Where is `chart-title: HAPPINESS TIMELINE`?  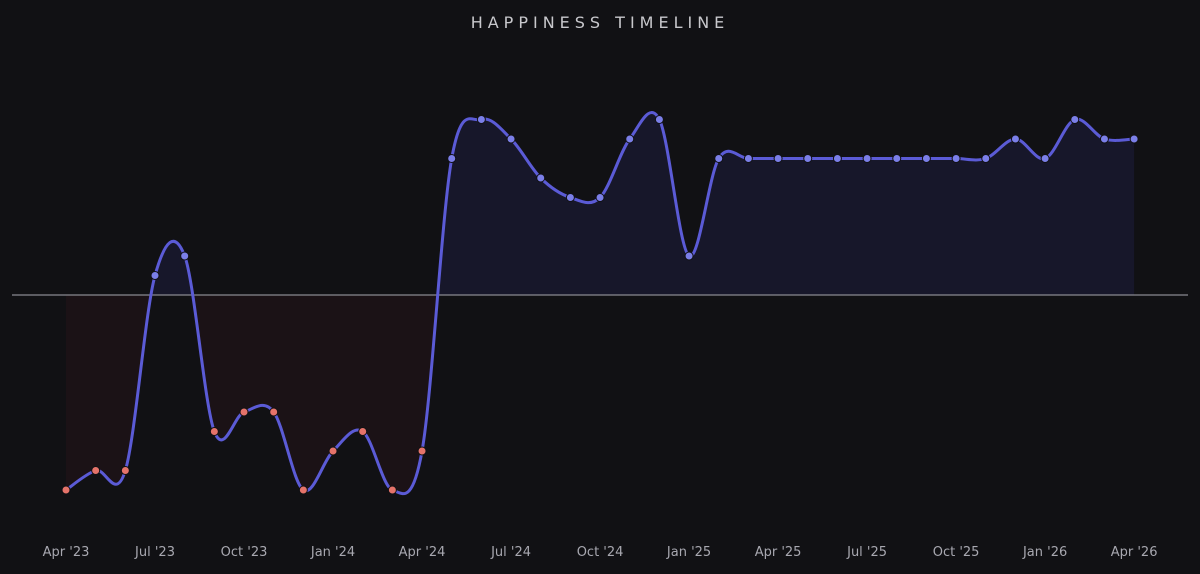 chart-title: HAPPINESS TIMELINE is located at coordinates (600, 22).